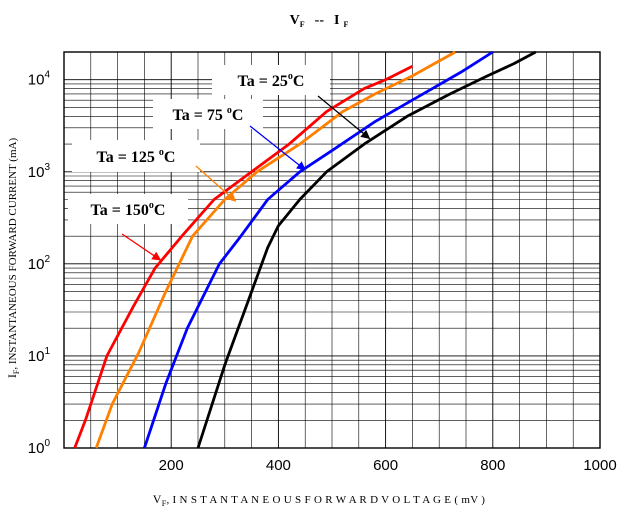  I want to click on y-tick-label: 10¹, so click(39, 355).